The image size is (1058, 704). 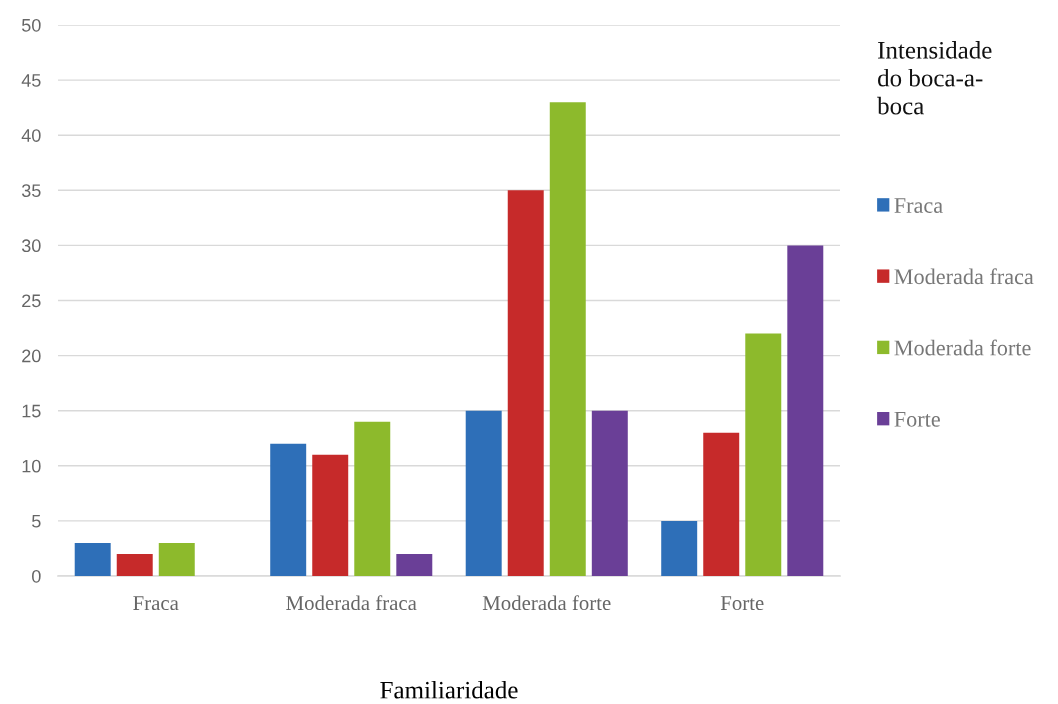 What do you see at coordinates (934, 78) in the screenshot?
I see `legend-title: Intensidade do boca-a- boca` at bounding box center [934, 78].